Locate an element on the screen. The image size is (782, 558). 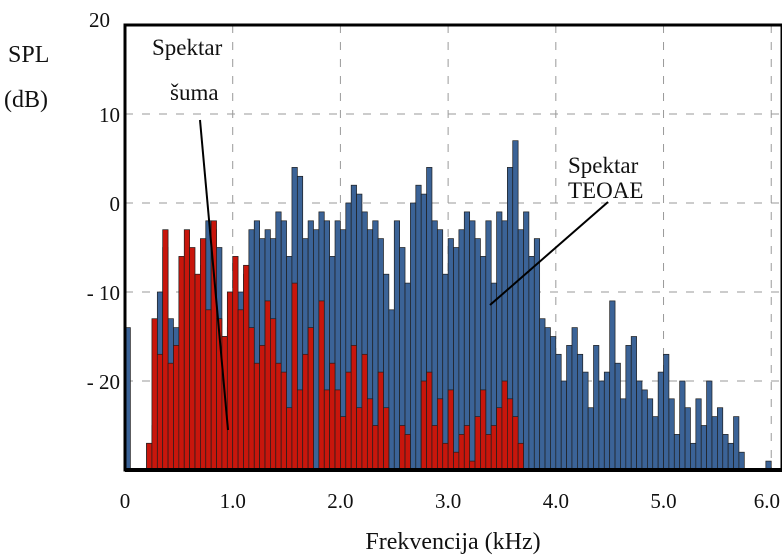
x-tick-label: 3.0 is located at coordinates (448, 501).